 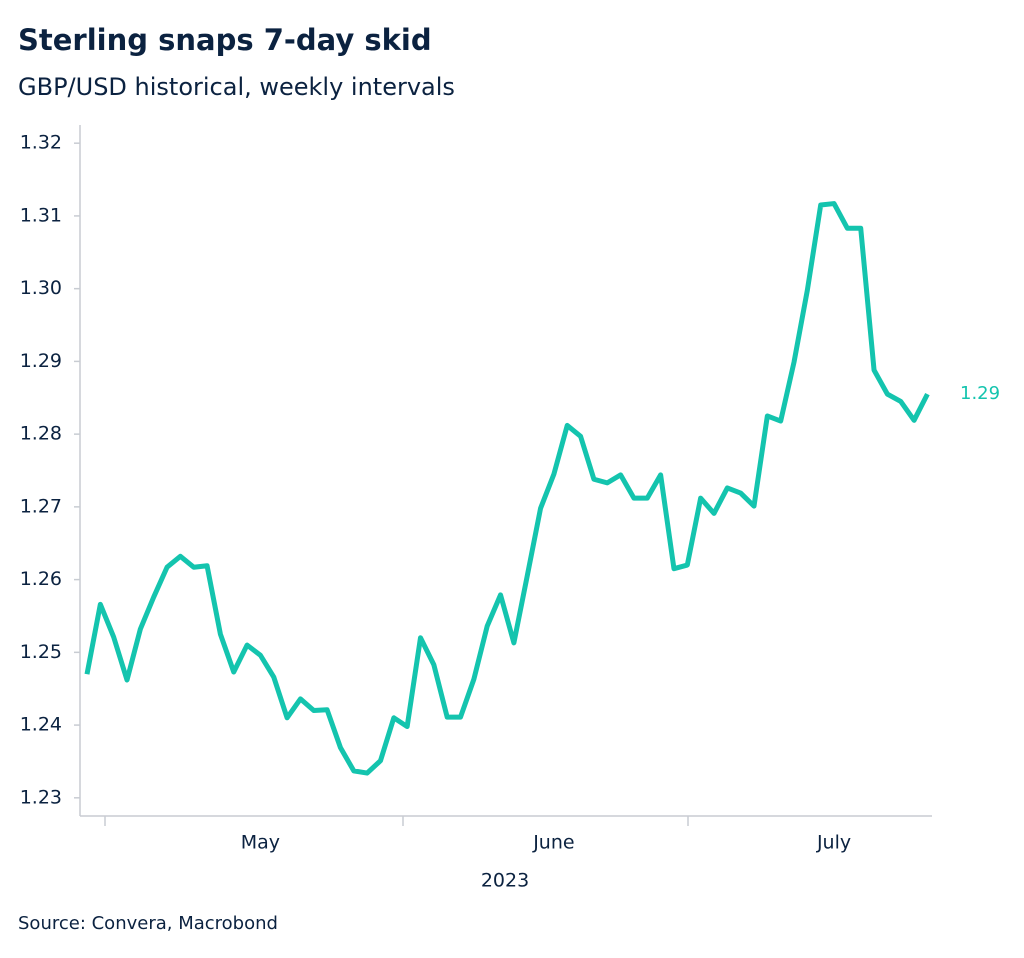 What do you see at coordinates (260, 843) in the screenshot?
I see `x-tick-label: May` at bounding box center [260, 843].